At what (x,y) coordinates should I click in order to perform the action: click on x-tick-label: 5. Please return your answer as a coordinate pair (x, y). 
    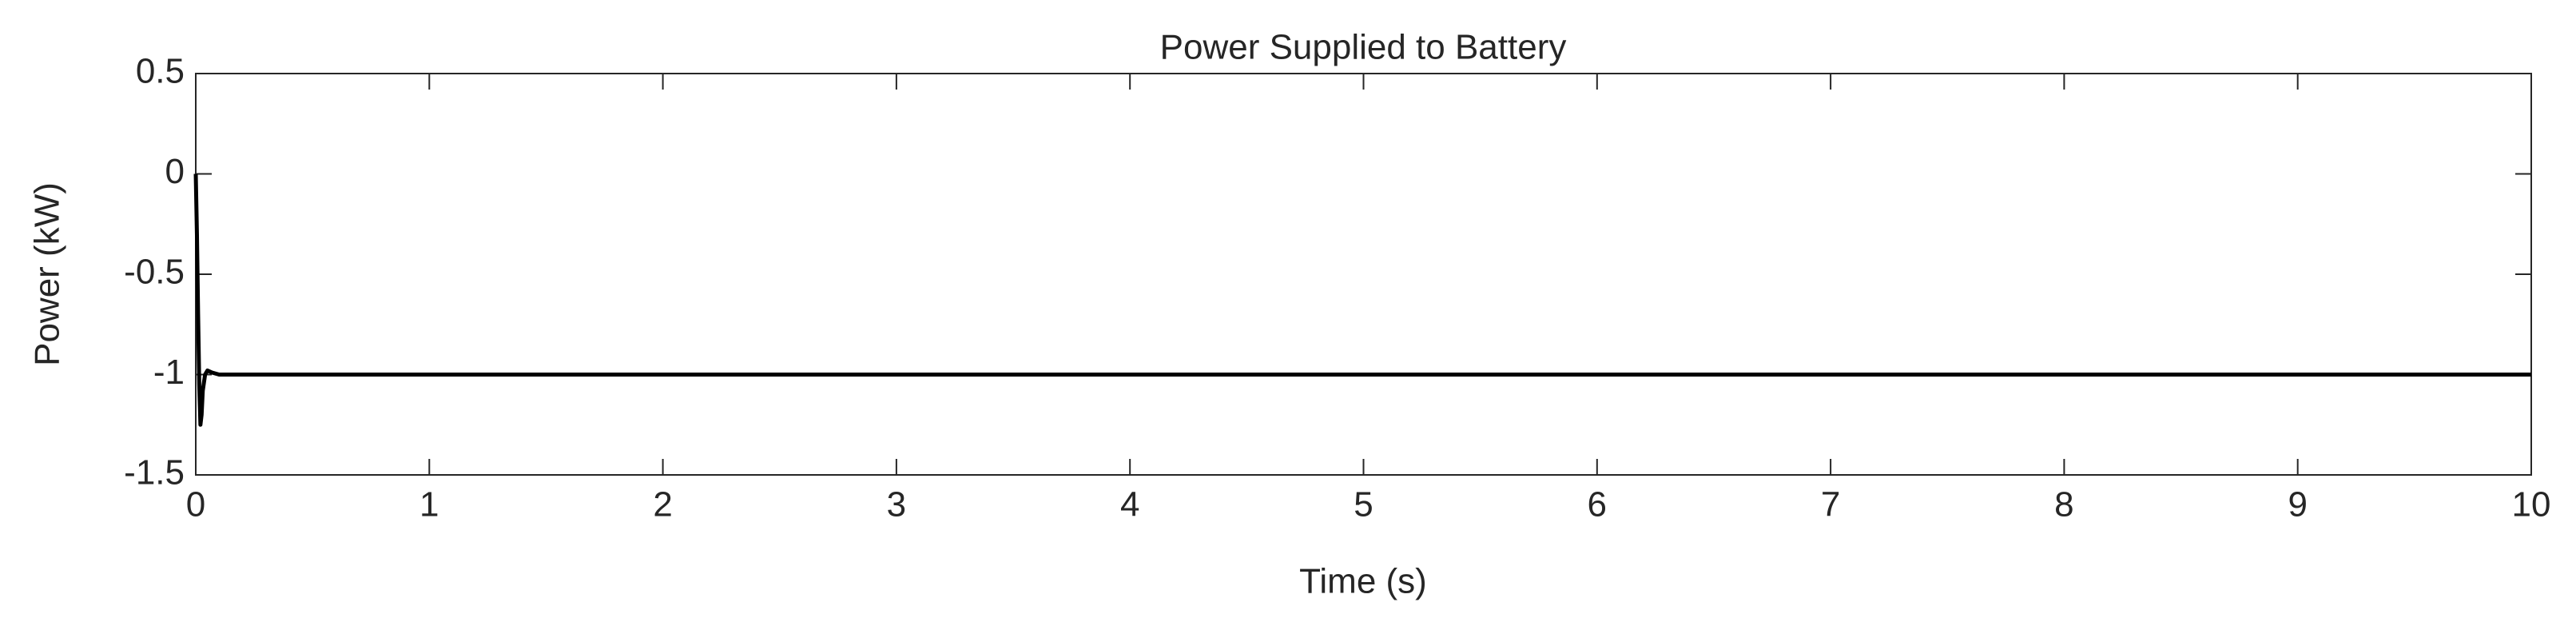
    Looking at the image, I should click on (1363, 504).